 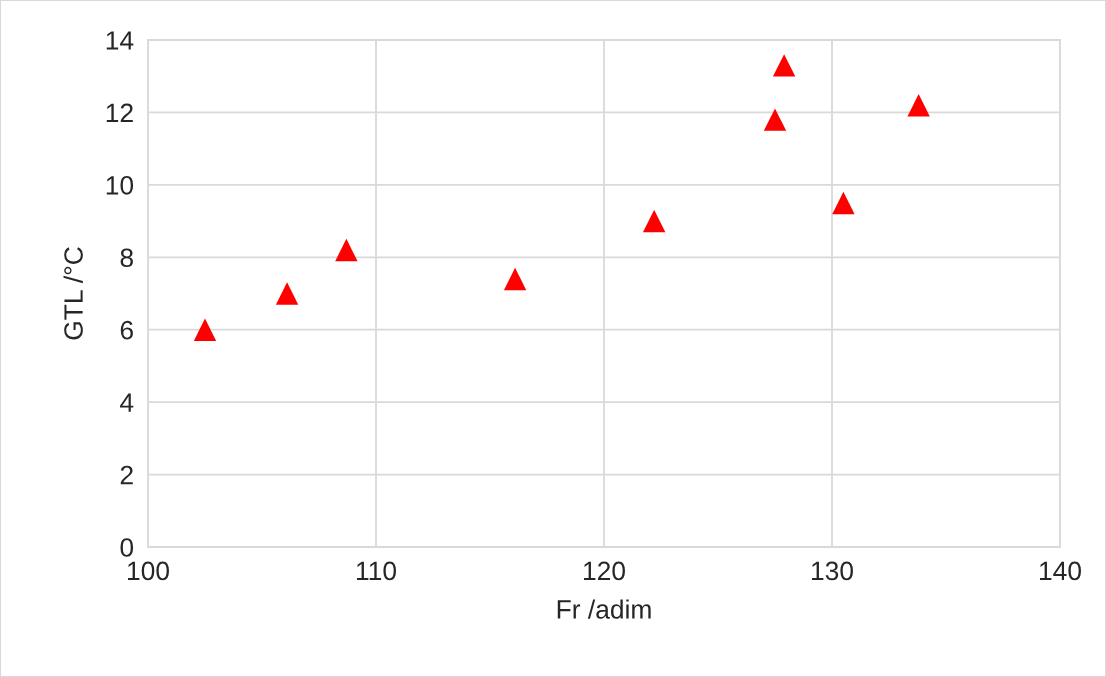 What do you see at coordinates (120, 40) in the screenshot?
I see `y-tick-label: 14` at bounding box center [120, 40].